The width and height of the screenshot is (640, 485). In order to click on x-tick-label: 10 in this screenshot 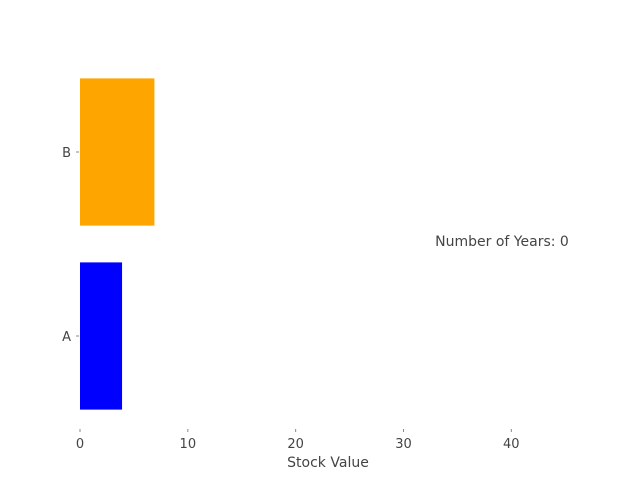, I will do `click(188, 444)`.